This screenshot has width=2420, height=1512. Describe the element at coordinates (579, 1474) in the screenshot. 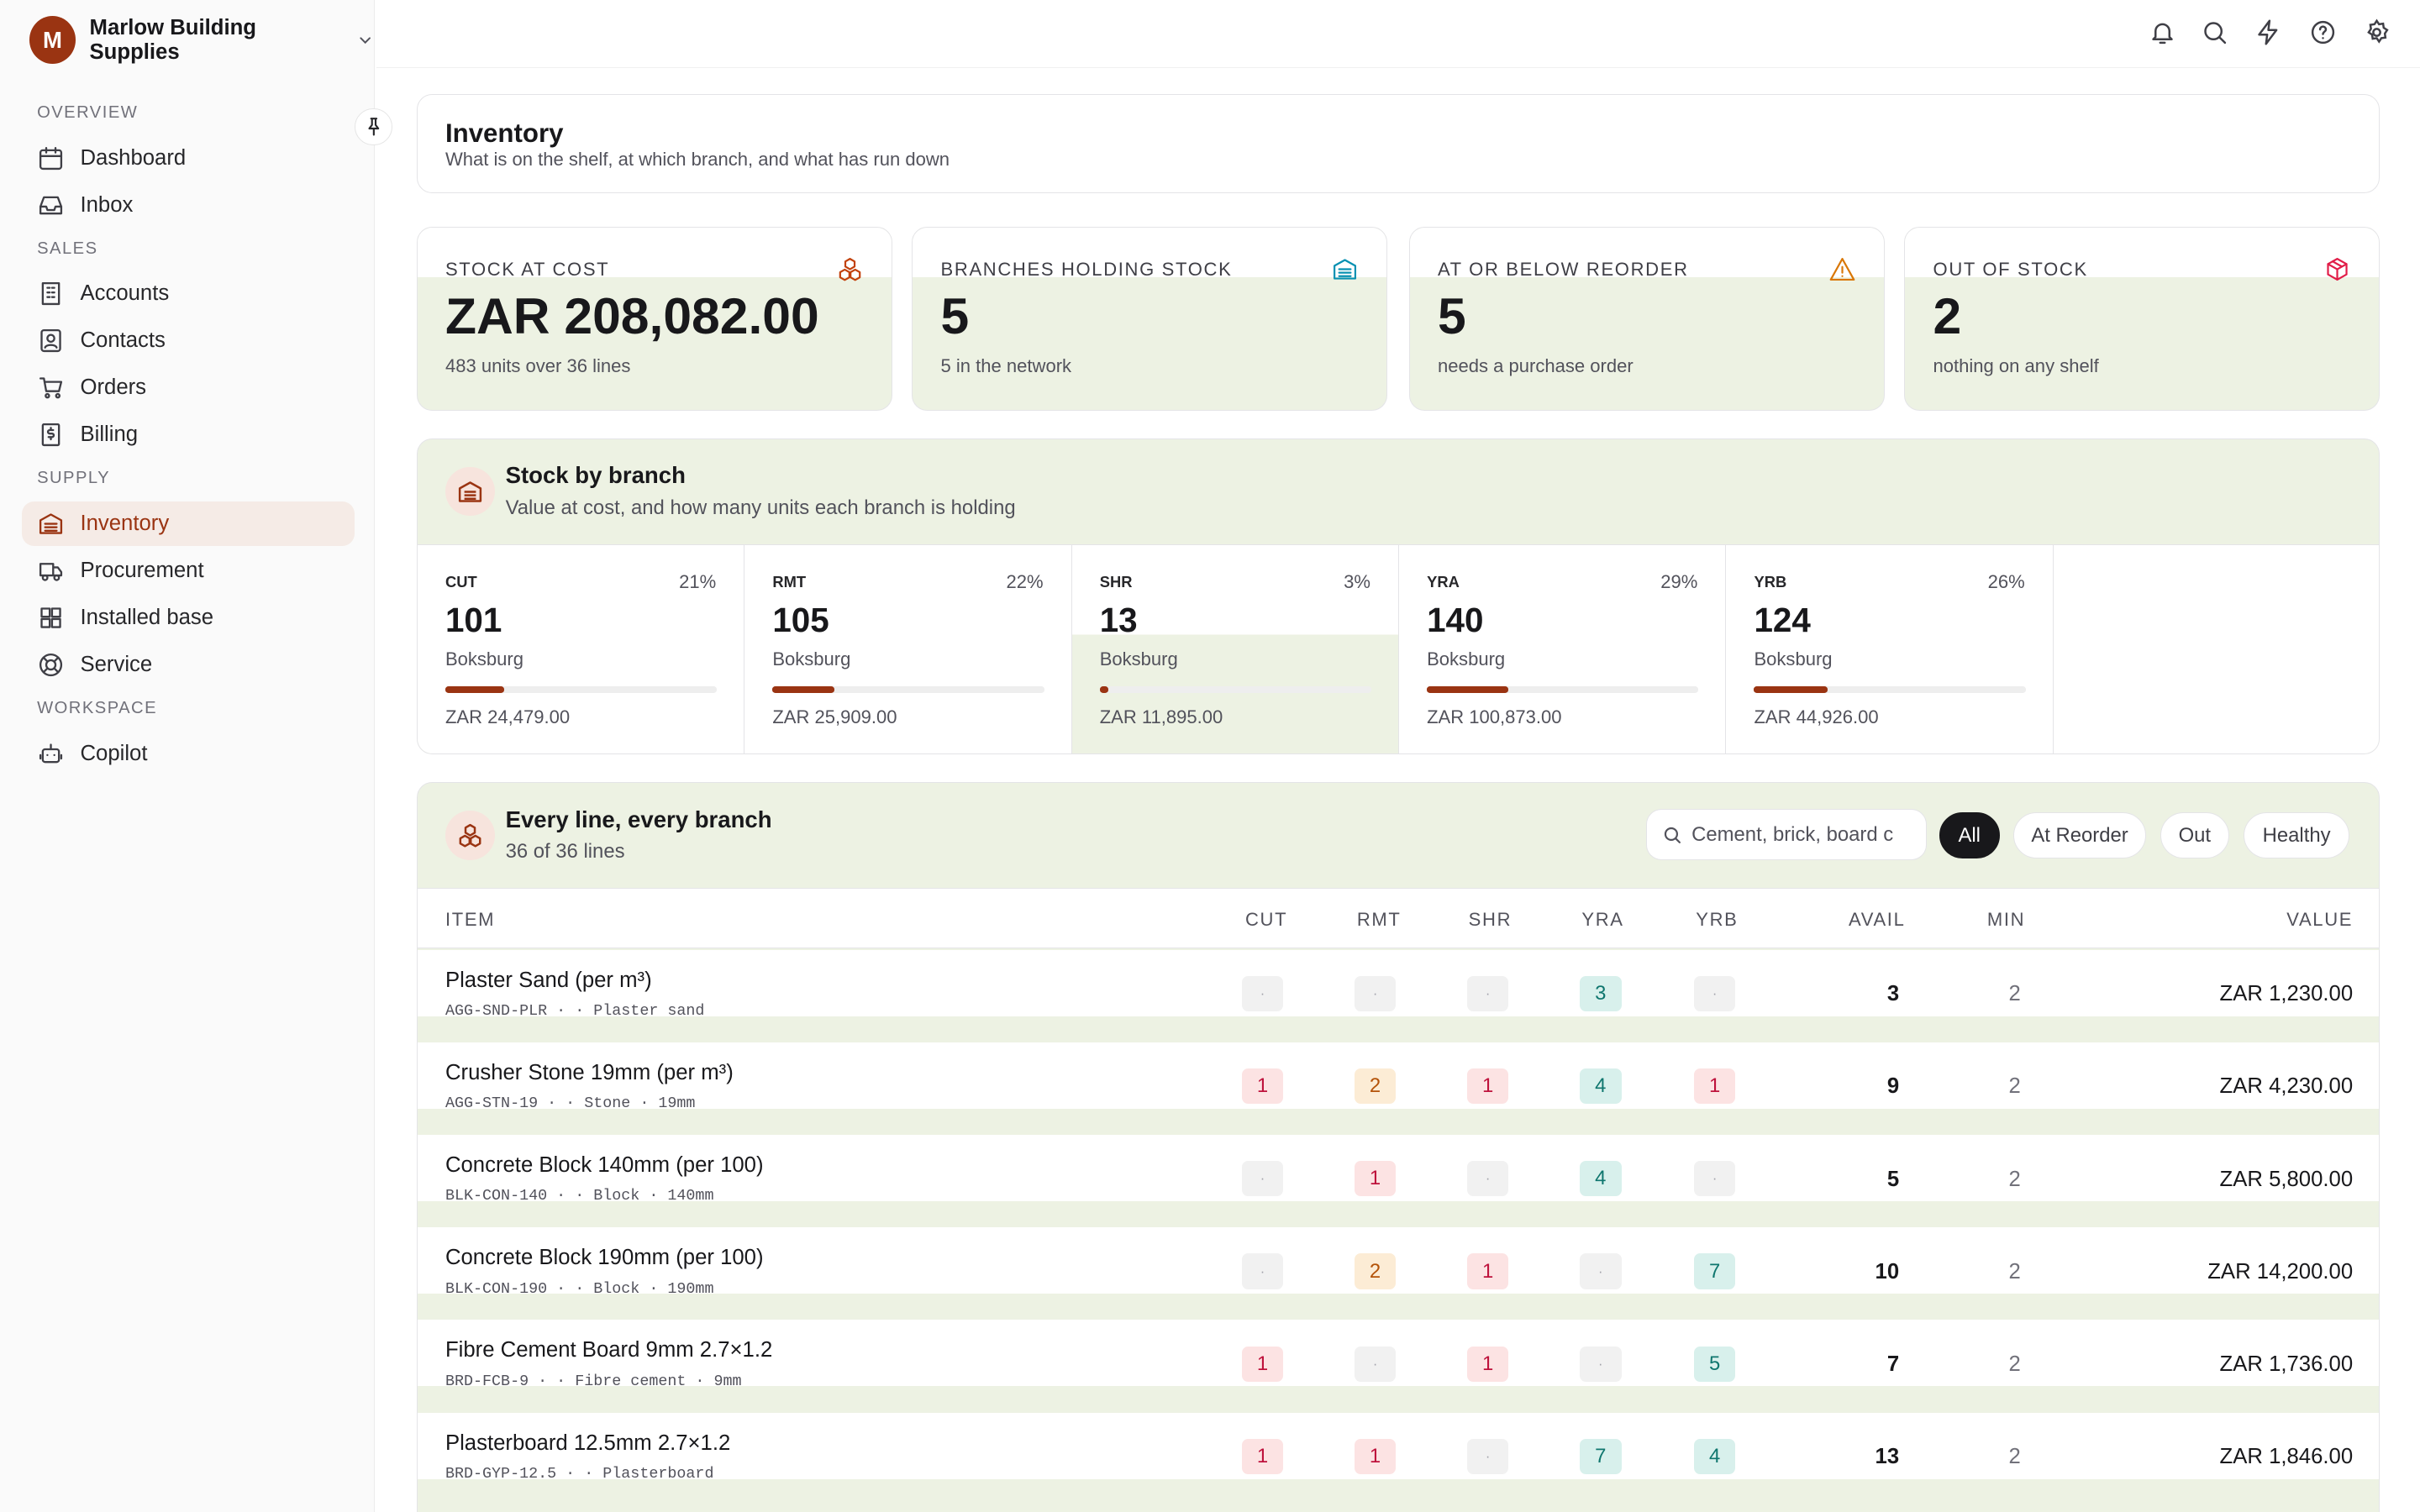

I see `item-sku: BRD-GYP-12.5 · · Plasterboard` at that location.